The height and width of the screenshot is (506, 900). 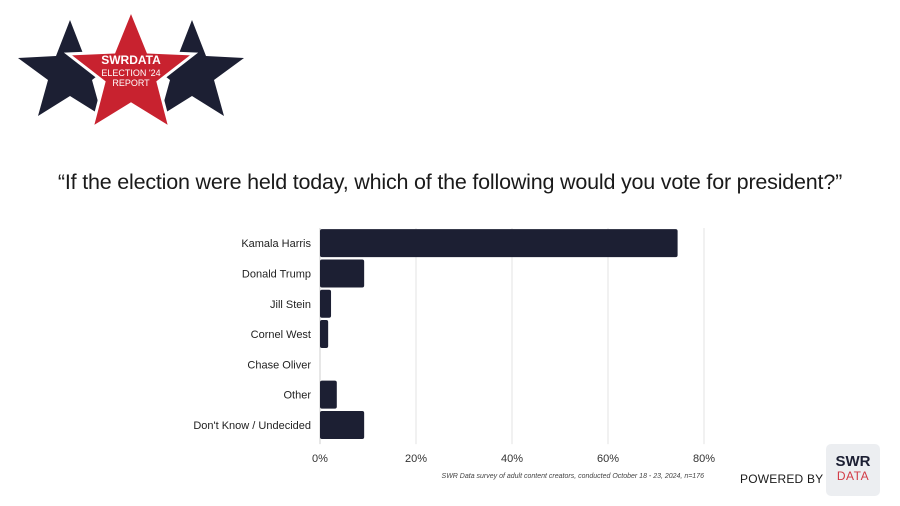 I want to click on logo-star-left, so click(x=69, y=68).